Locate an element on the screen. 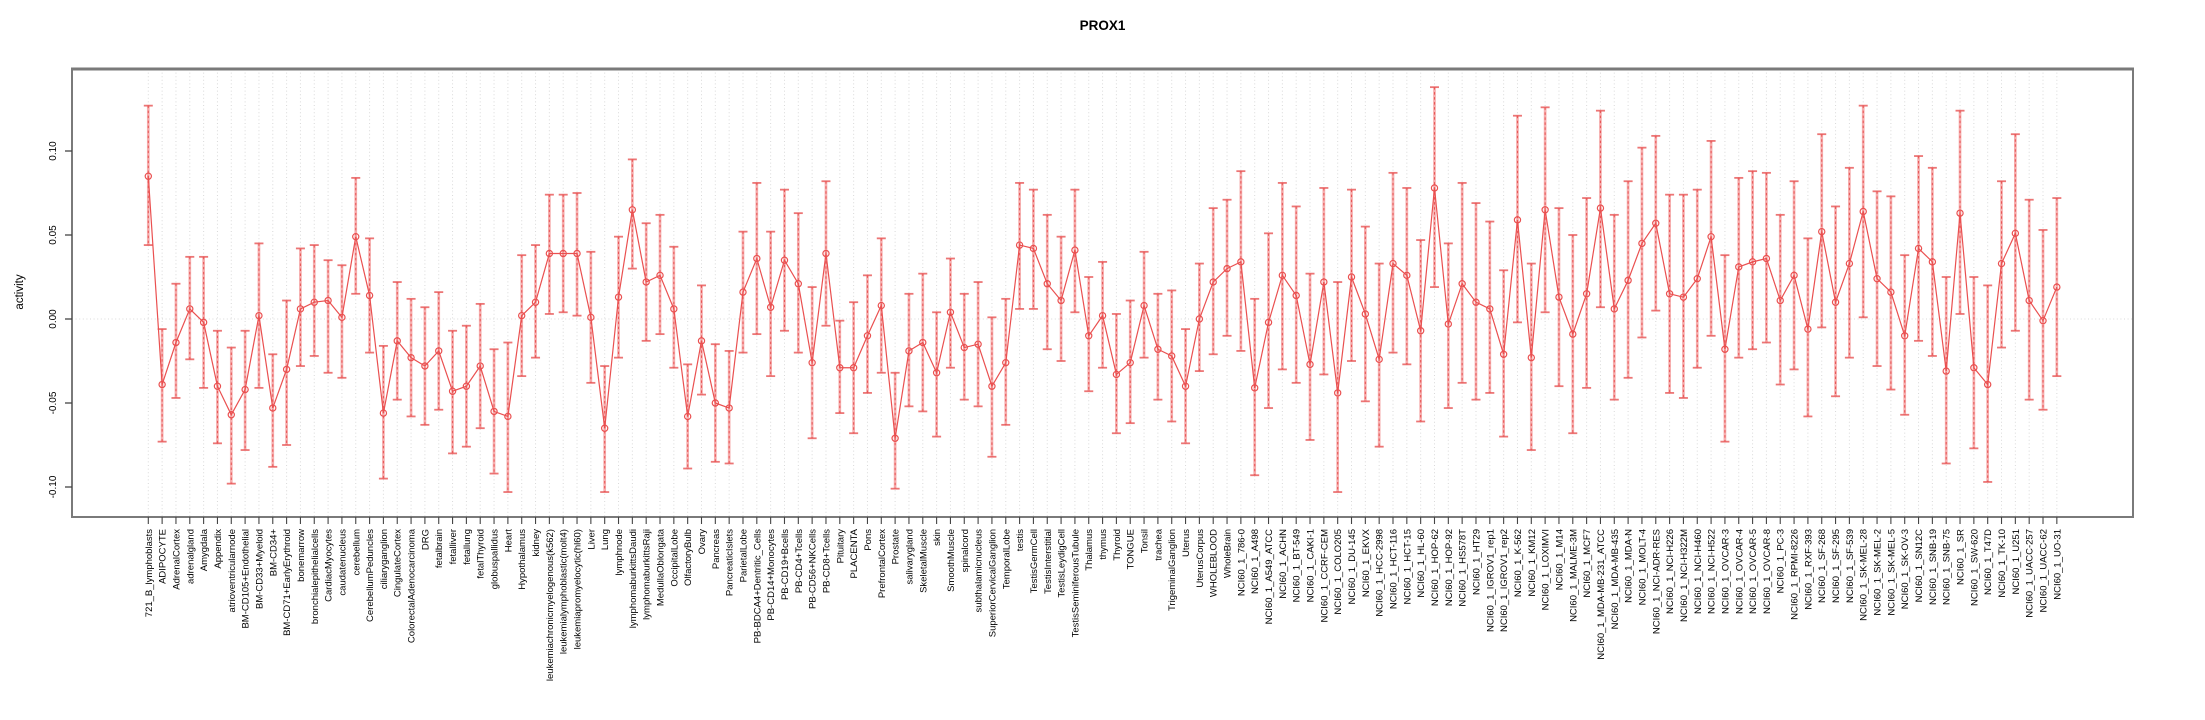 This screenshot has height=720, width=2205. x-tick-label: WholeBrain is located at coordinates (1228, 553).